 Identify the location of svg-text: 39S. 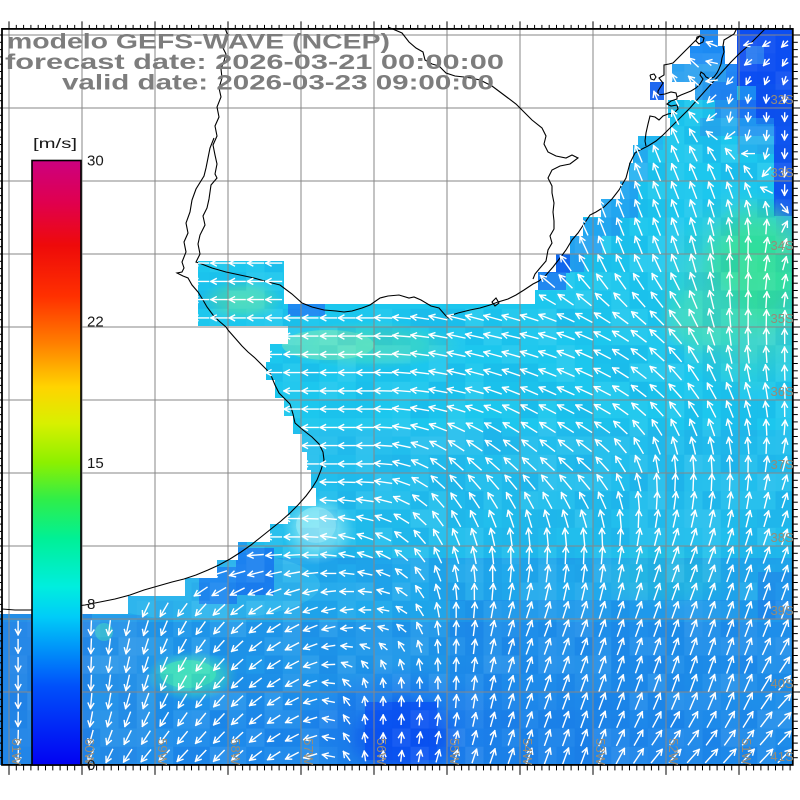
(782, 610).